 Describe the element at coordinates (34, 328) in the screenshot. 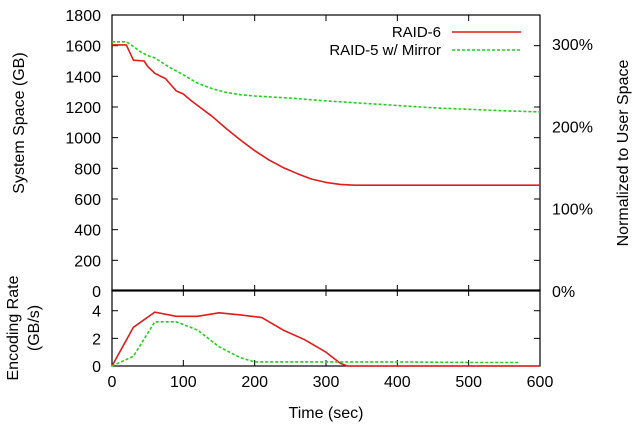

I see `bottom-y-axis-label-line2: (GB/s)` at that location.